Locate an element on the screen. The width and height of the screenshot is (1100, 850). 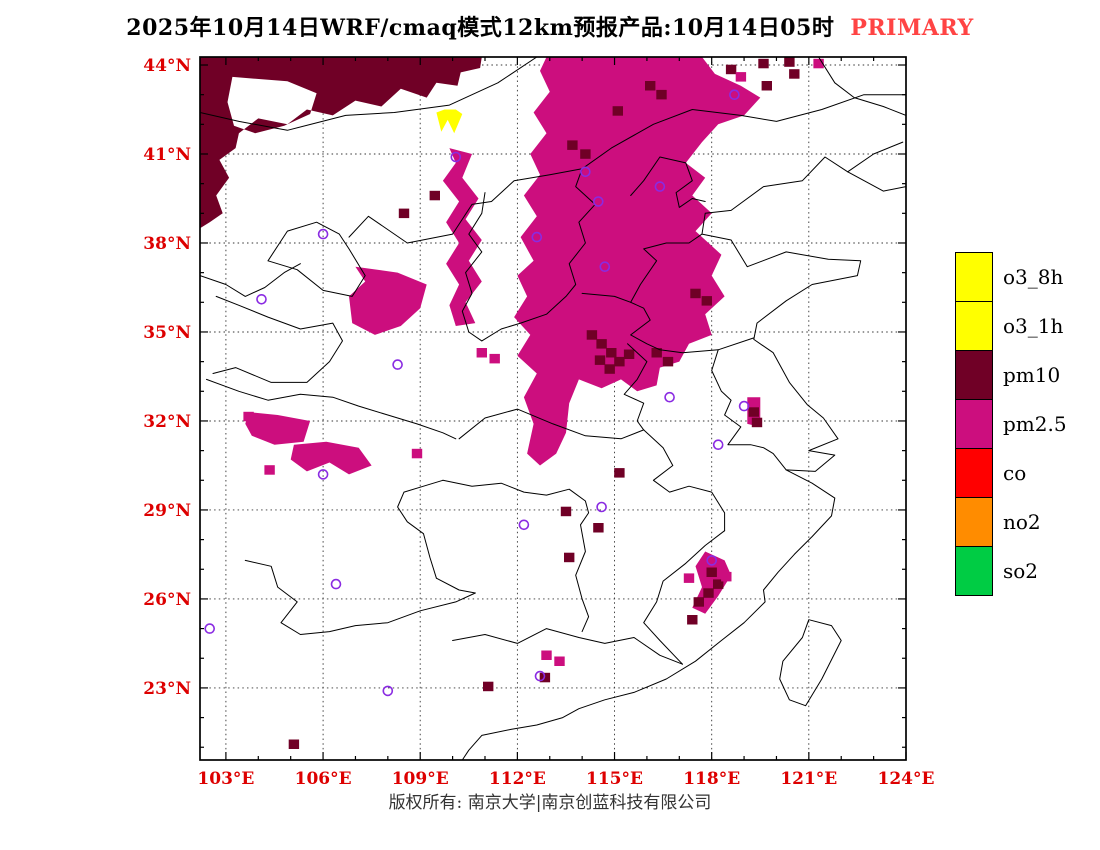
lat-tick-label: 32°N is located at coordinates (167, 422).